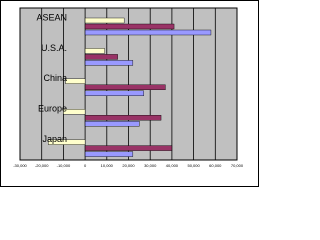  I want to click on x-tick-label: 70,000, so click(237, 165).